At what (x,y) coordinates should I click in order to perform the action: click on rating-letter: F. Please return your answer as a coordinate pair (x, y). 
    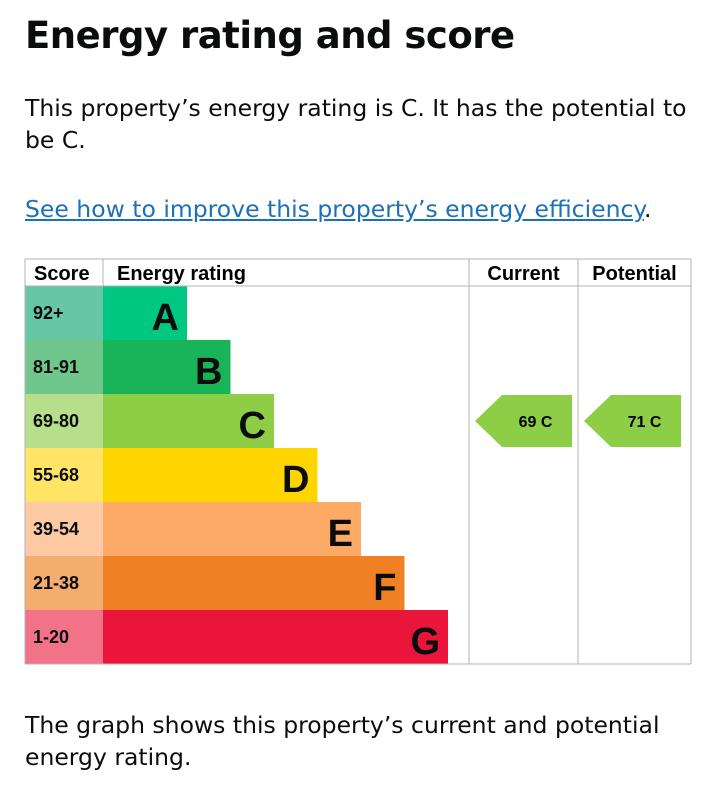
    Looking at the image, I should click on (384, 588).